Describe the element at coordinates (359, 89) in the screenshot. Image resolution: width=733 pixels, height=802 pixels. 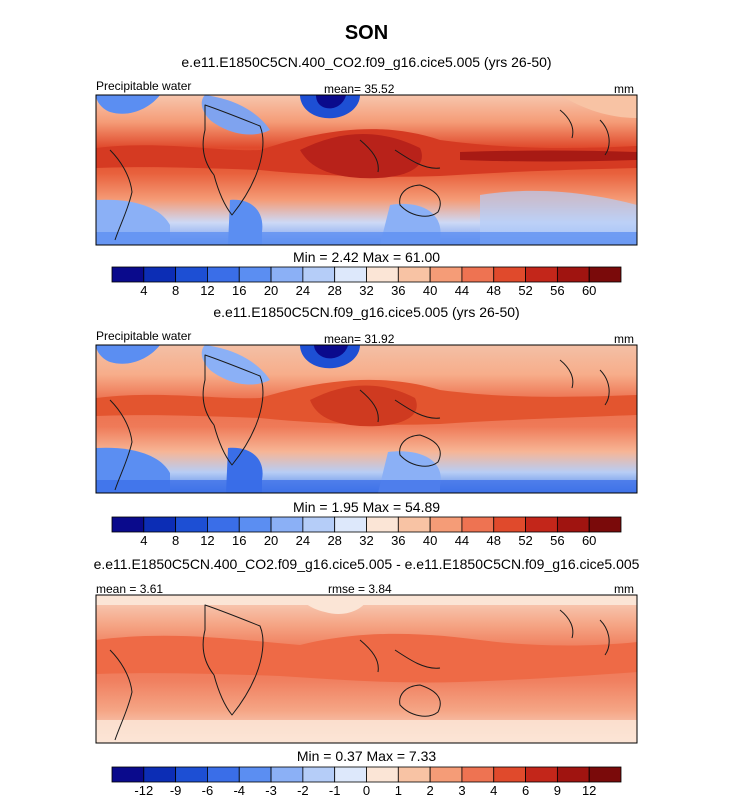
I see `panel-1-mean-label: mean= 35.52` at that location.